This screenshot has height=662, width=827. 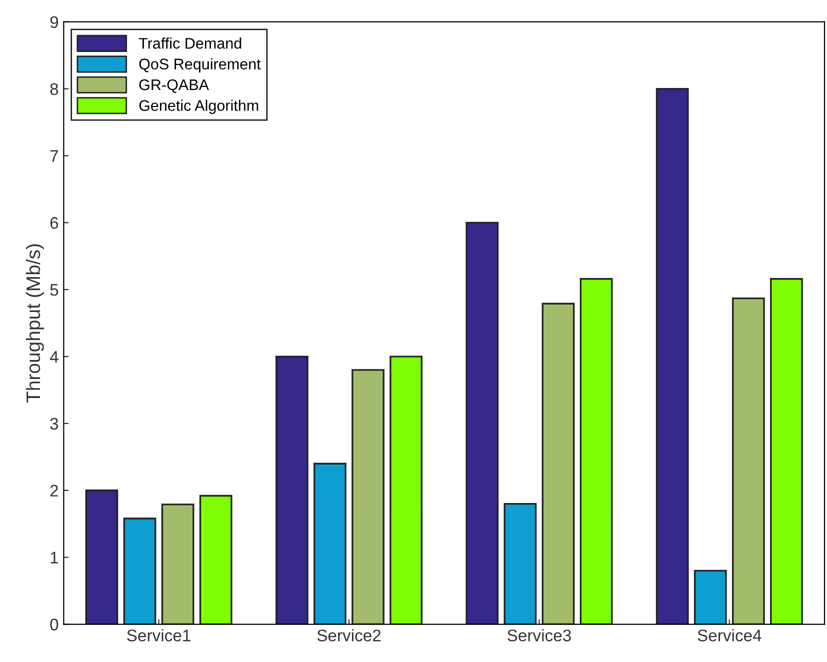 What do you see at coordinates (54, 424) in the screenshot?
I see `y-tick-label: 3` at bounding box center [54, 424].